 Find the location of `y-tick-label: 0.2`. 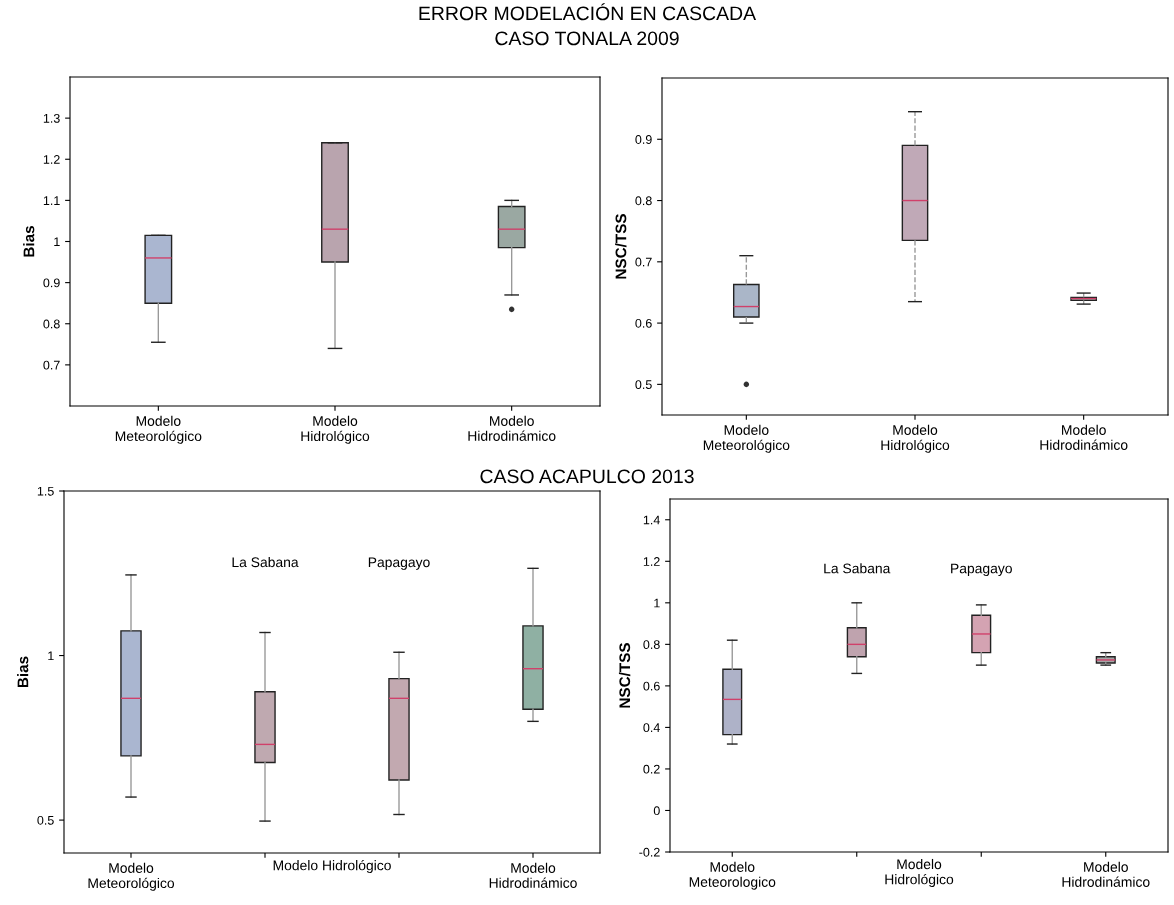

y-tick-label: 0.2 is located at coordinates (651, 769).